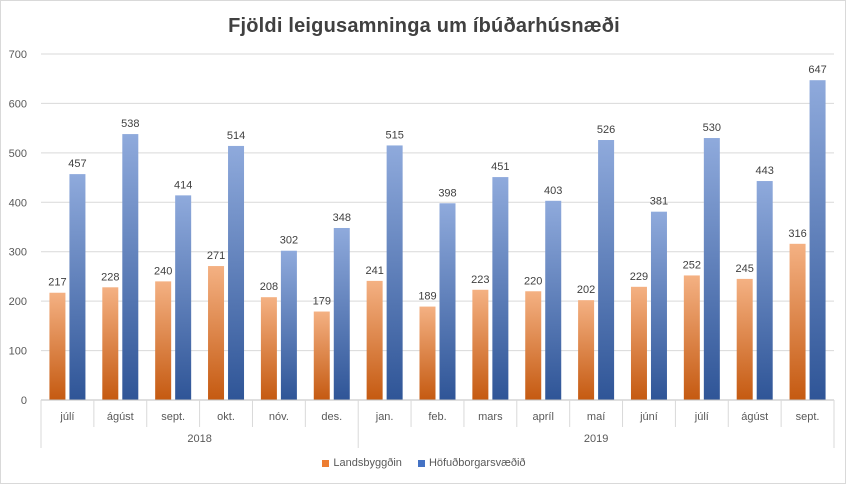 The image size is (846, 485). Describe the element at coordinates (57, 283) in the screenshot. I see `data-label: 217` at that location.